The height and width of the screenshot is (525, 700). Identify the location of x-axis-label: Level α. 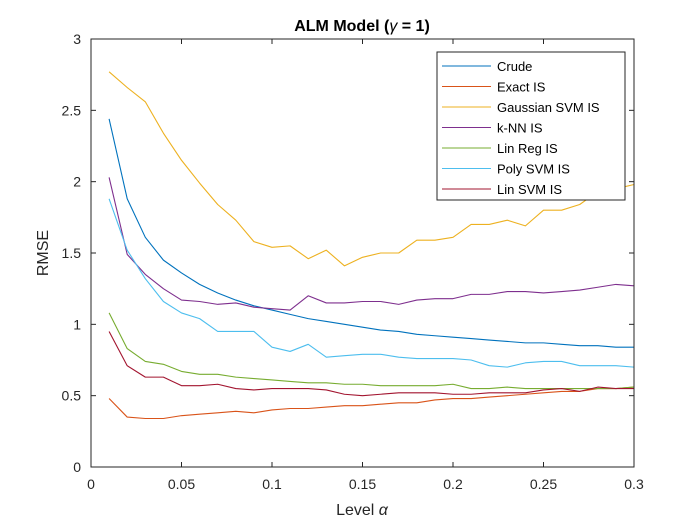
(362, 510).